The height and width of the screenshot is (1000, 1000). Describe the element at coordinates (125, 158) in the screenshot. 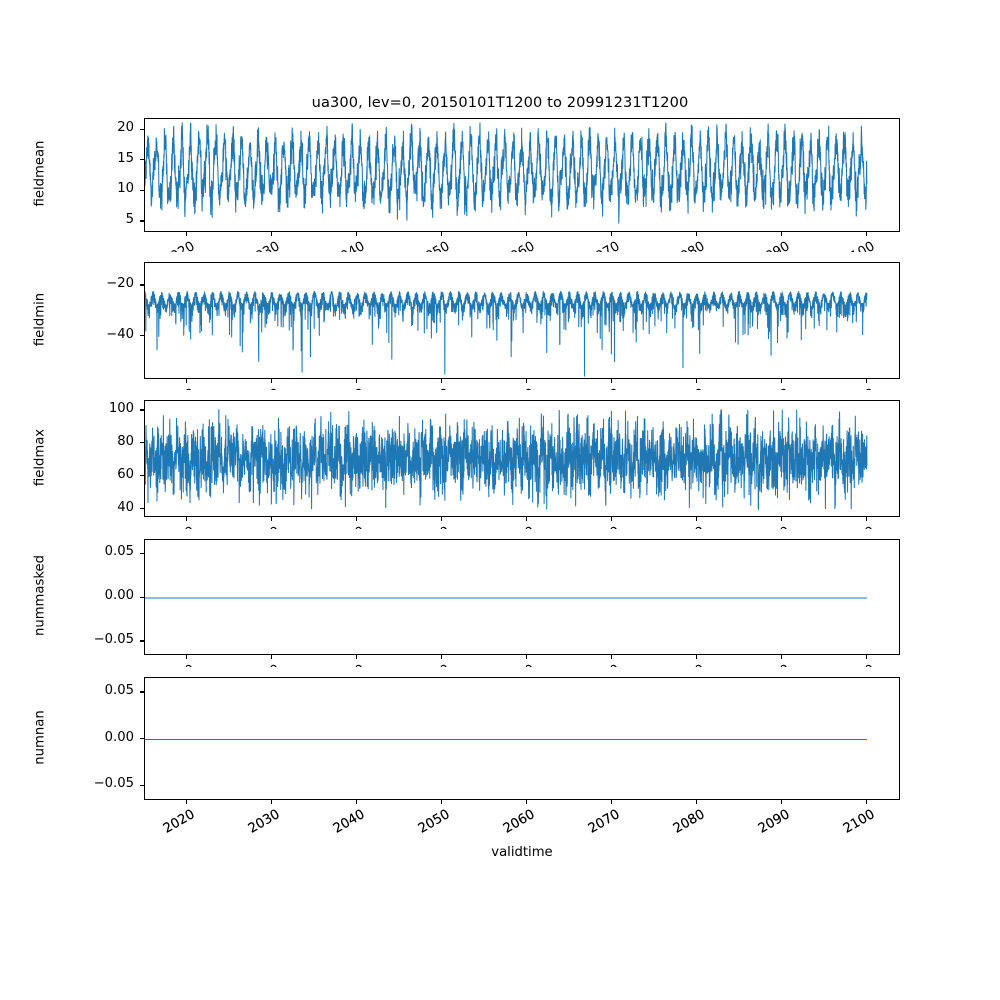

I see `y-tick-label-fieldmean-2: 15` at that location.